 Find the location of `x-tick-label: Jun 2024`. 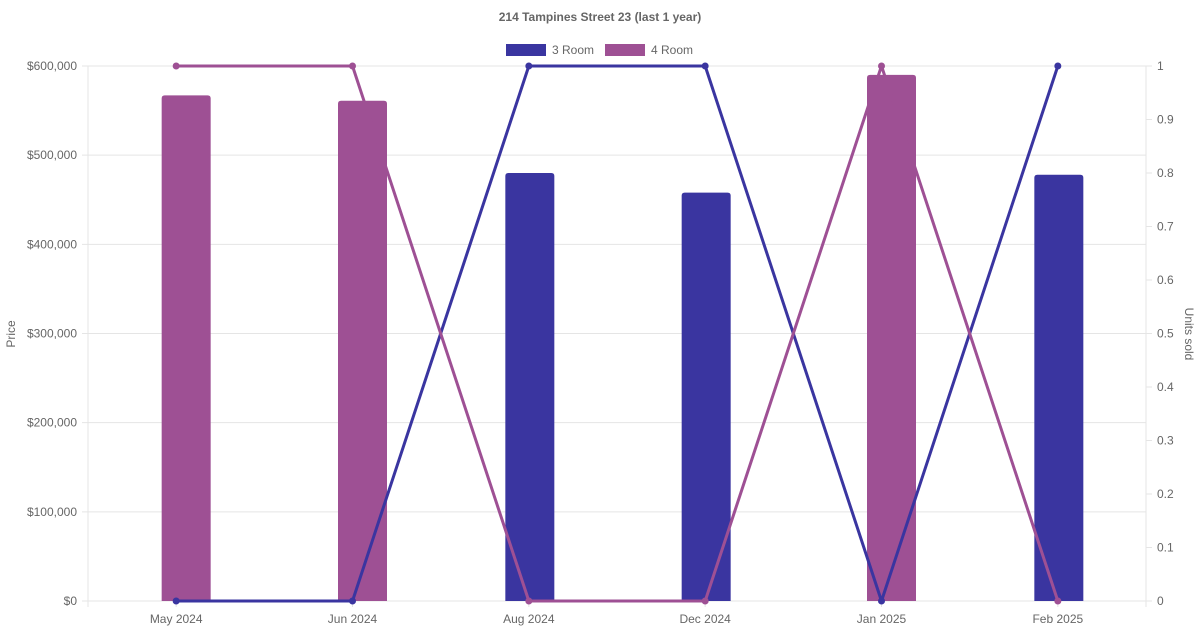

x-tick-label: Jun 2024 is located at coordinates (353, 619).